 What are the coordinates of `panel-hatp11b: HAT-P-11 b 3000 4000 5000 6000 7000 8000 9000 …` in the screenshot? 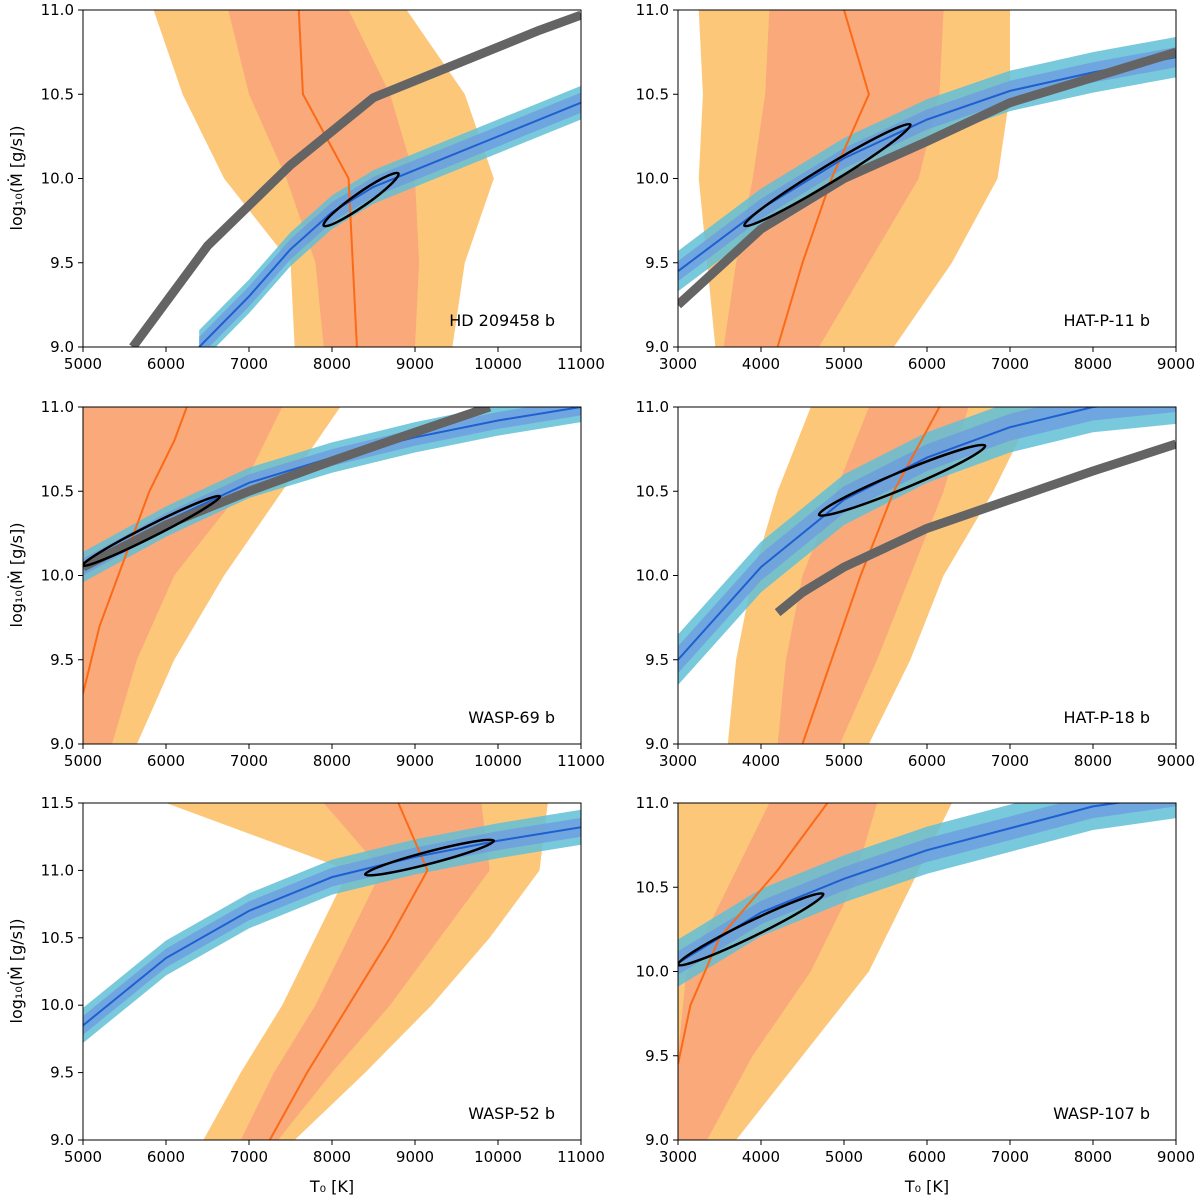 It's located at (916, 187).